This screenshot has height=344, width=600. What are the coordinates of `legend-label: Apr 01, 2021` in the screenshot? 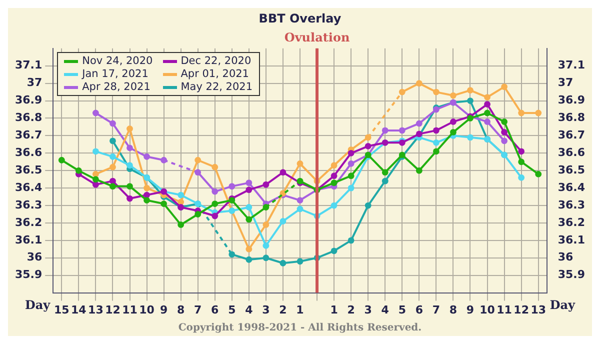 It's located at (214, 74).